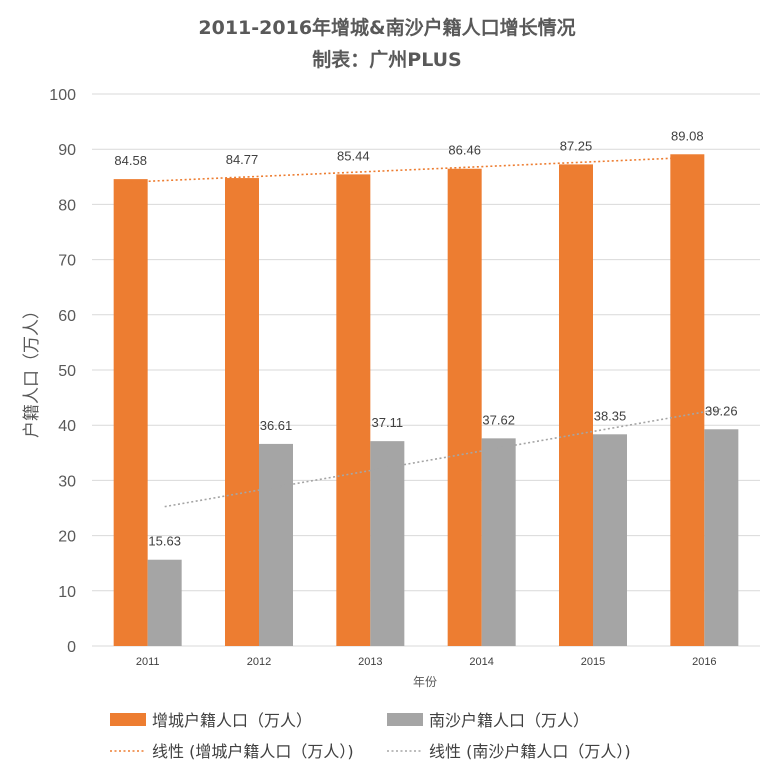  What do you see at coordinates (425, 682) in the screenshot?
I see `x-axis-label: 年份` at bounding box center [425, 682].